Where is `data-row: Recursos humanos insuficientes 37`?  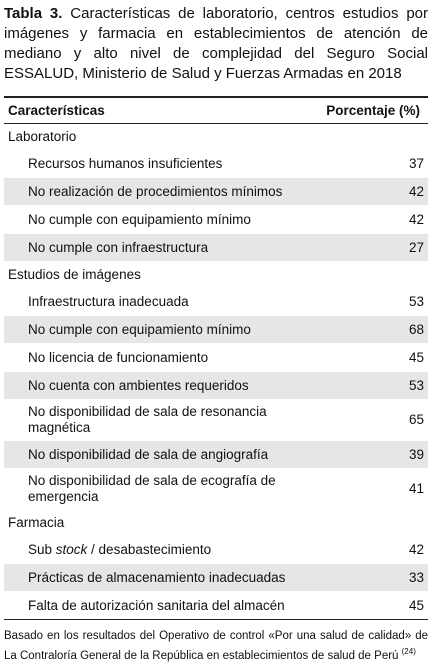
data-row: Recursos humanos insuficientes 37 is located at coordinates (216, 164).